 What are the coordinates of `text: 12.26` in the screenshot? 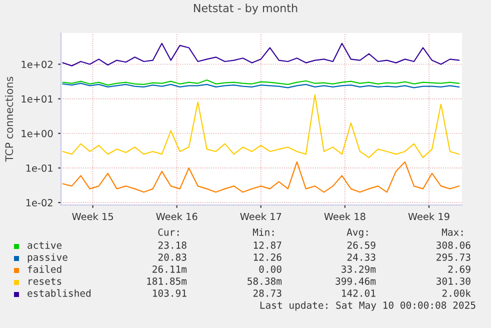 It's located at (268, 257).